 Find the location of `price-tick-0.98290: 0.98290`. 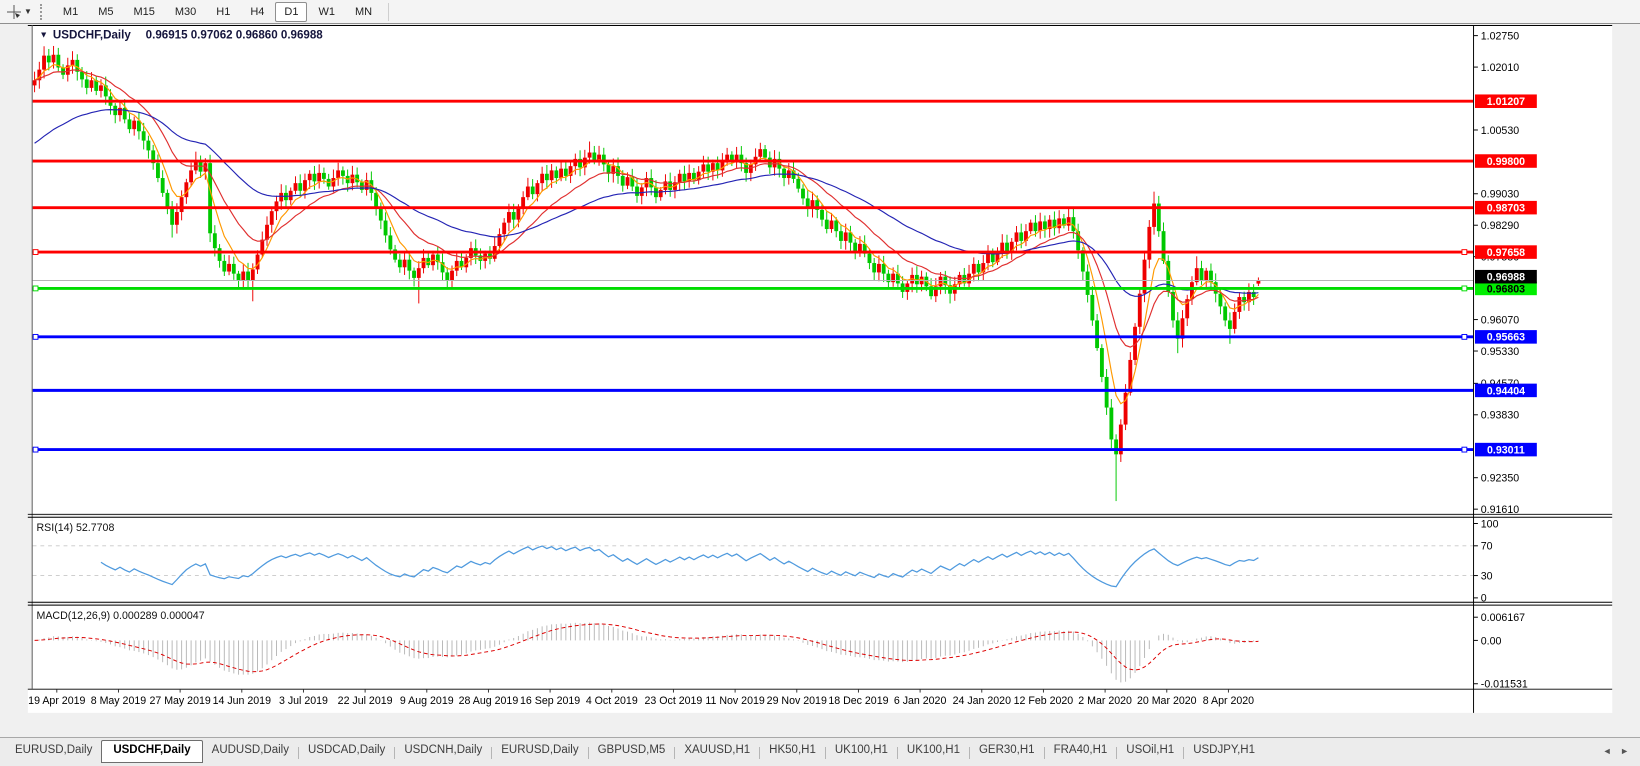

price-tick-0.98290: 0.98290 is located at coordinates (1500, 226).